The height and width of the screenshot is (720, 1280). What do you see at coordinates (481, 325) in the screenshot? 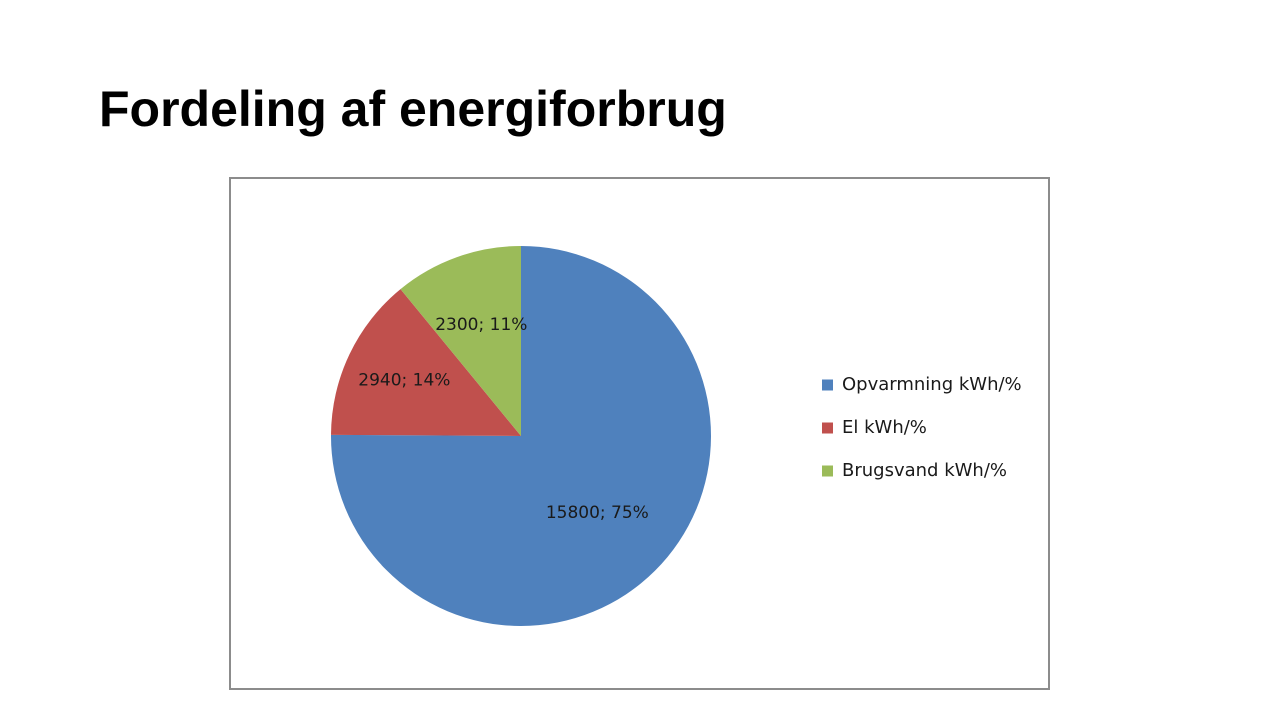
I see `data-label-3: 2300; 11%` at bounding box center [481, 325].